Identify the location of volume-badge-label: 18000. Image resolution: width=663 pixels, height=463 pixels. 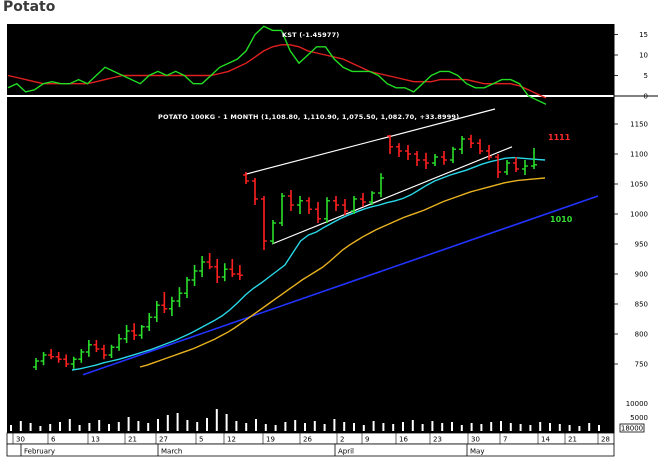
(632, 429).